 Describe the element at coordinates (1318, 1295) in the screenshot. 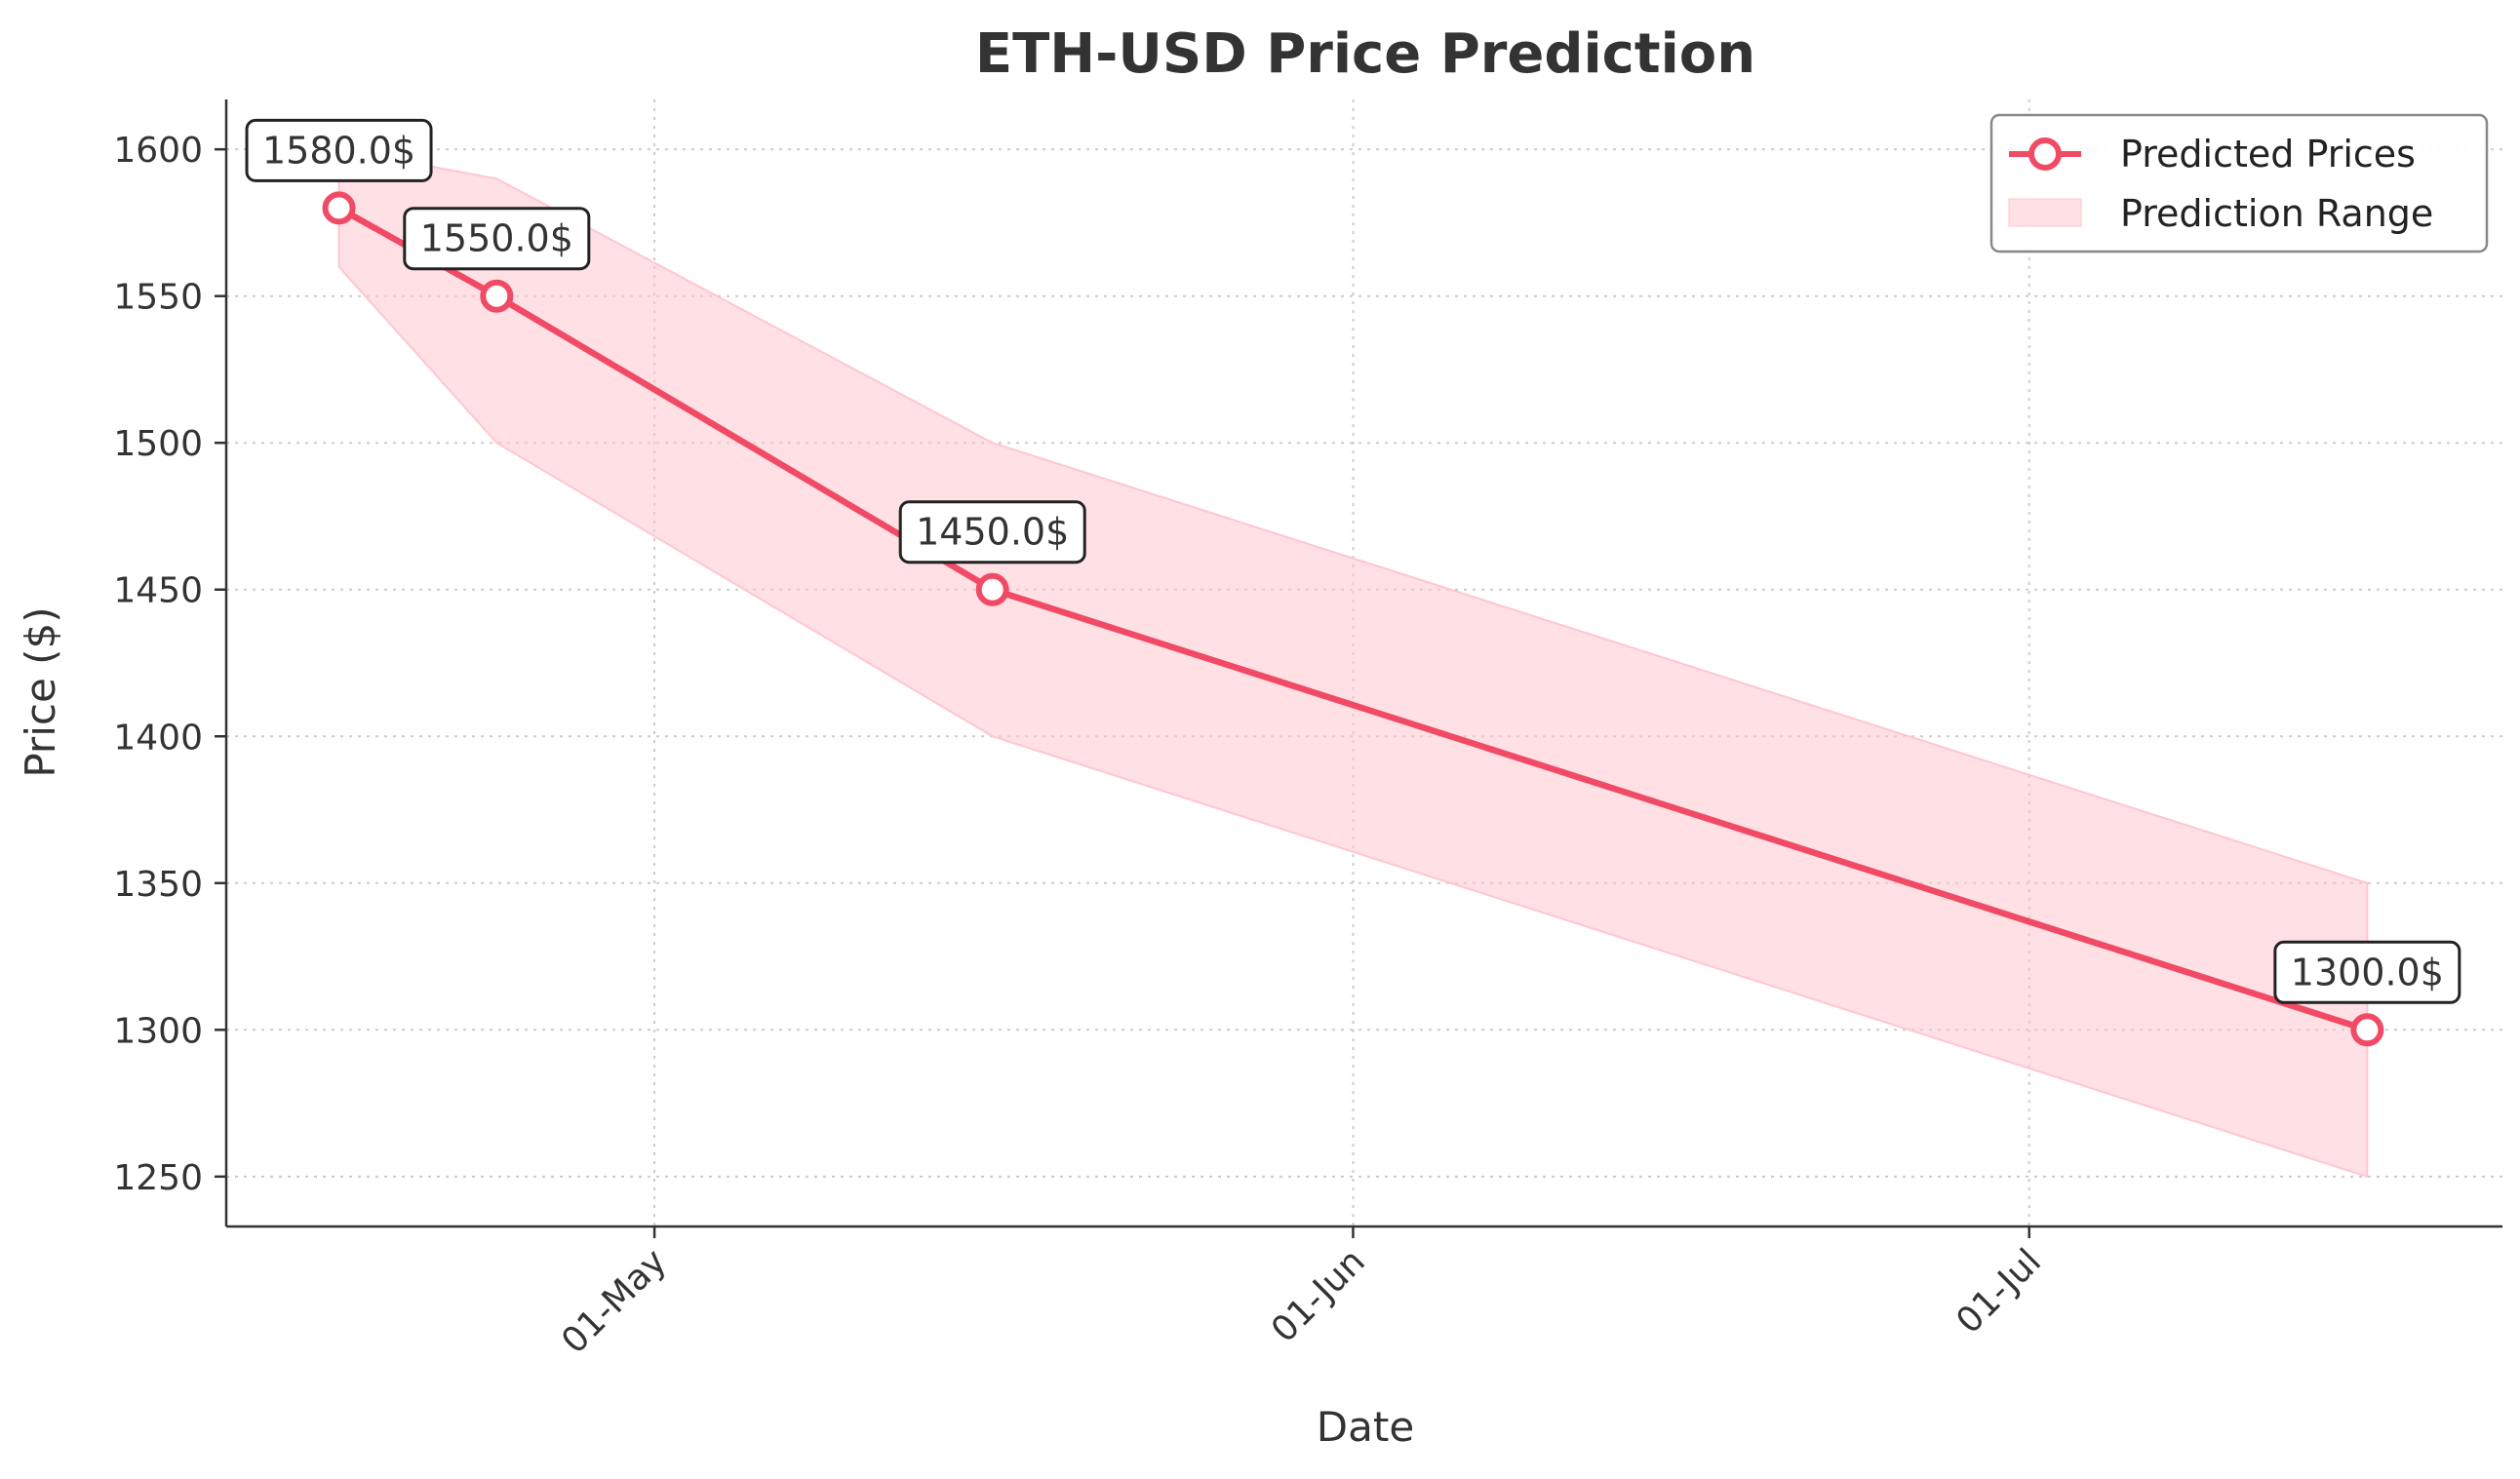

I see `x-tick-label: 01-Jun` at that location.